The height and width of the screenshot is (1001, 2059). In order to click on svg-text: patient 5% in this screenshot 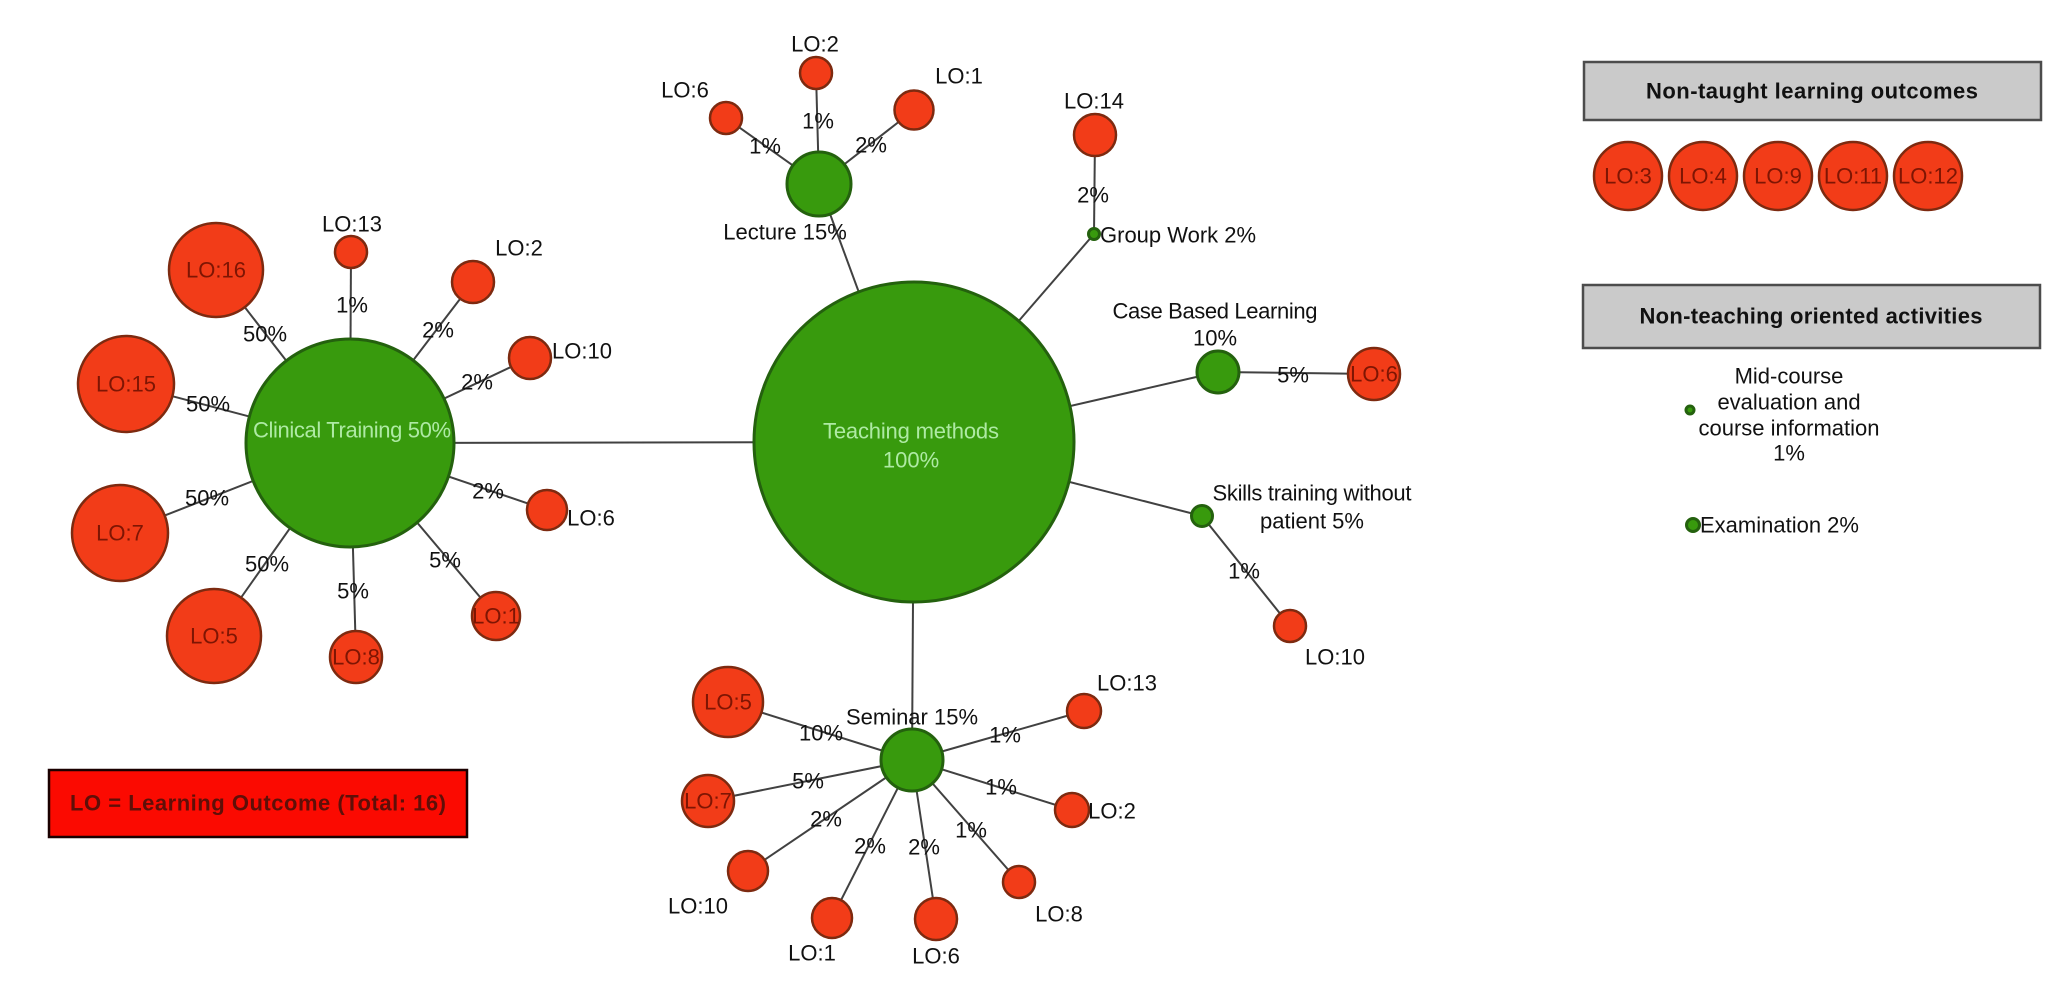, I will do `click(1312, 521)`.